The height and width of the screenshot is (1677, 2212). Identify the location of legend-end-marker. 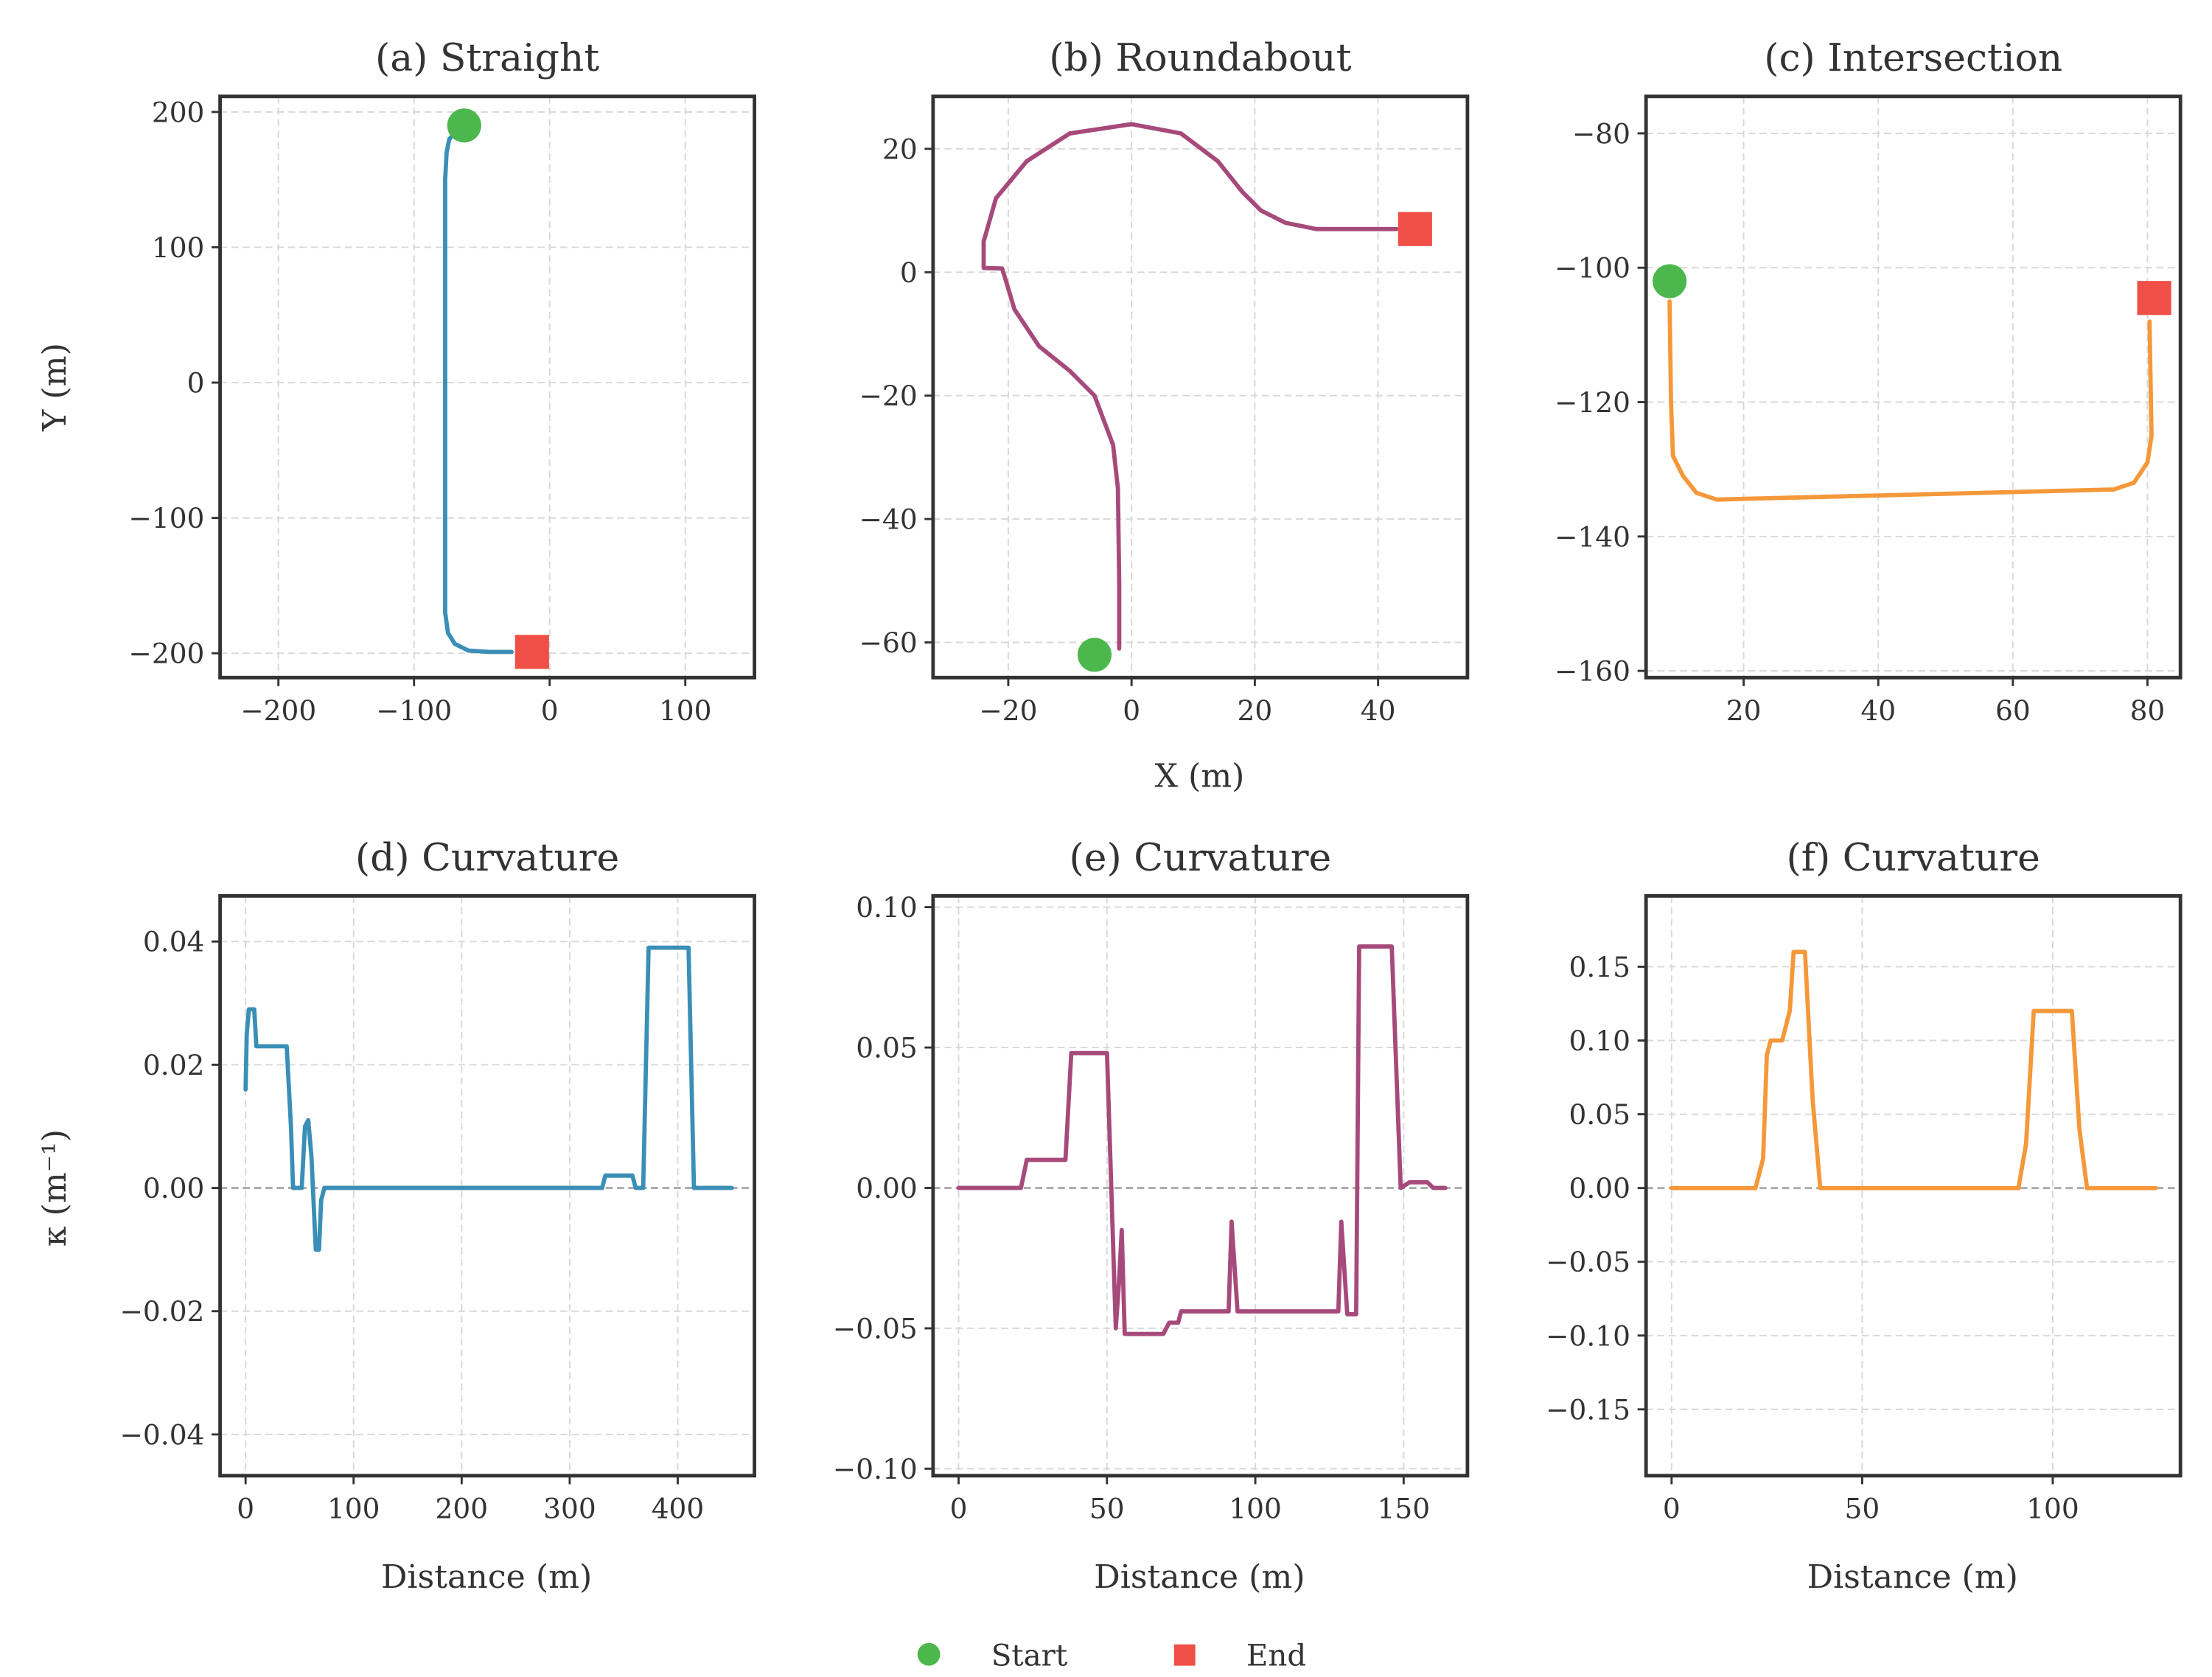
(1184, 1655).